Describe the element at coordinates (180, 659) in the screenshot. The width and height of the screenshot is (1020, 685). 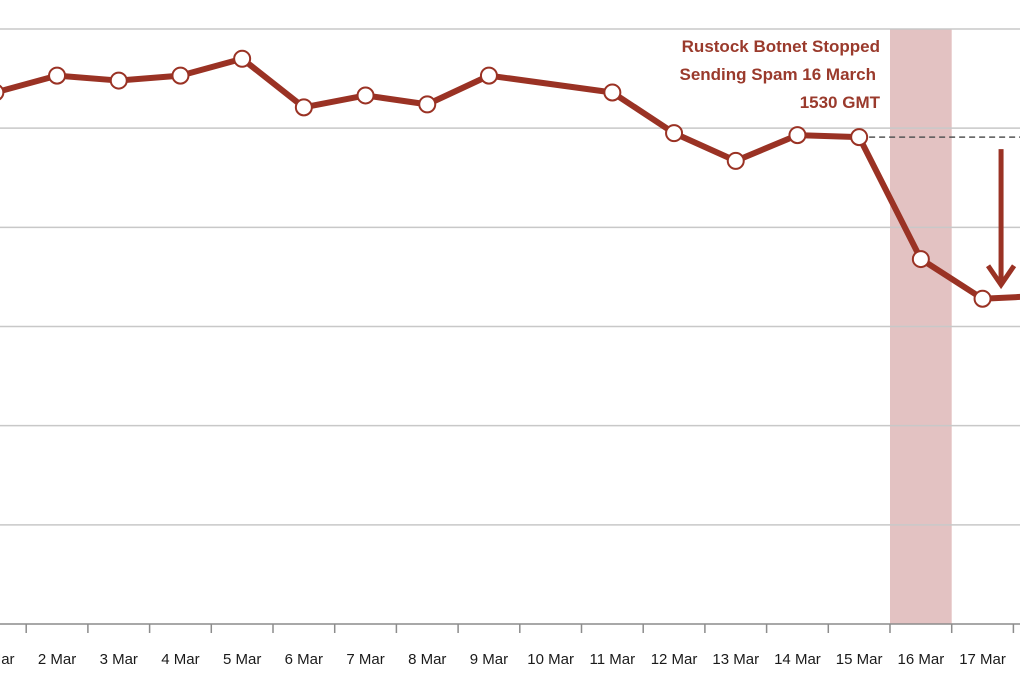
I see `x-tick-label: 4 Mar` at that location.